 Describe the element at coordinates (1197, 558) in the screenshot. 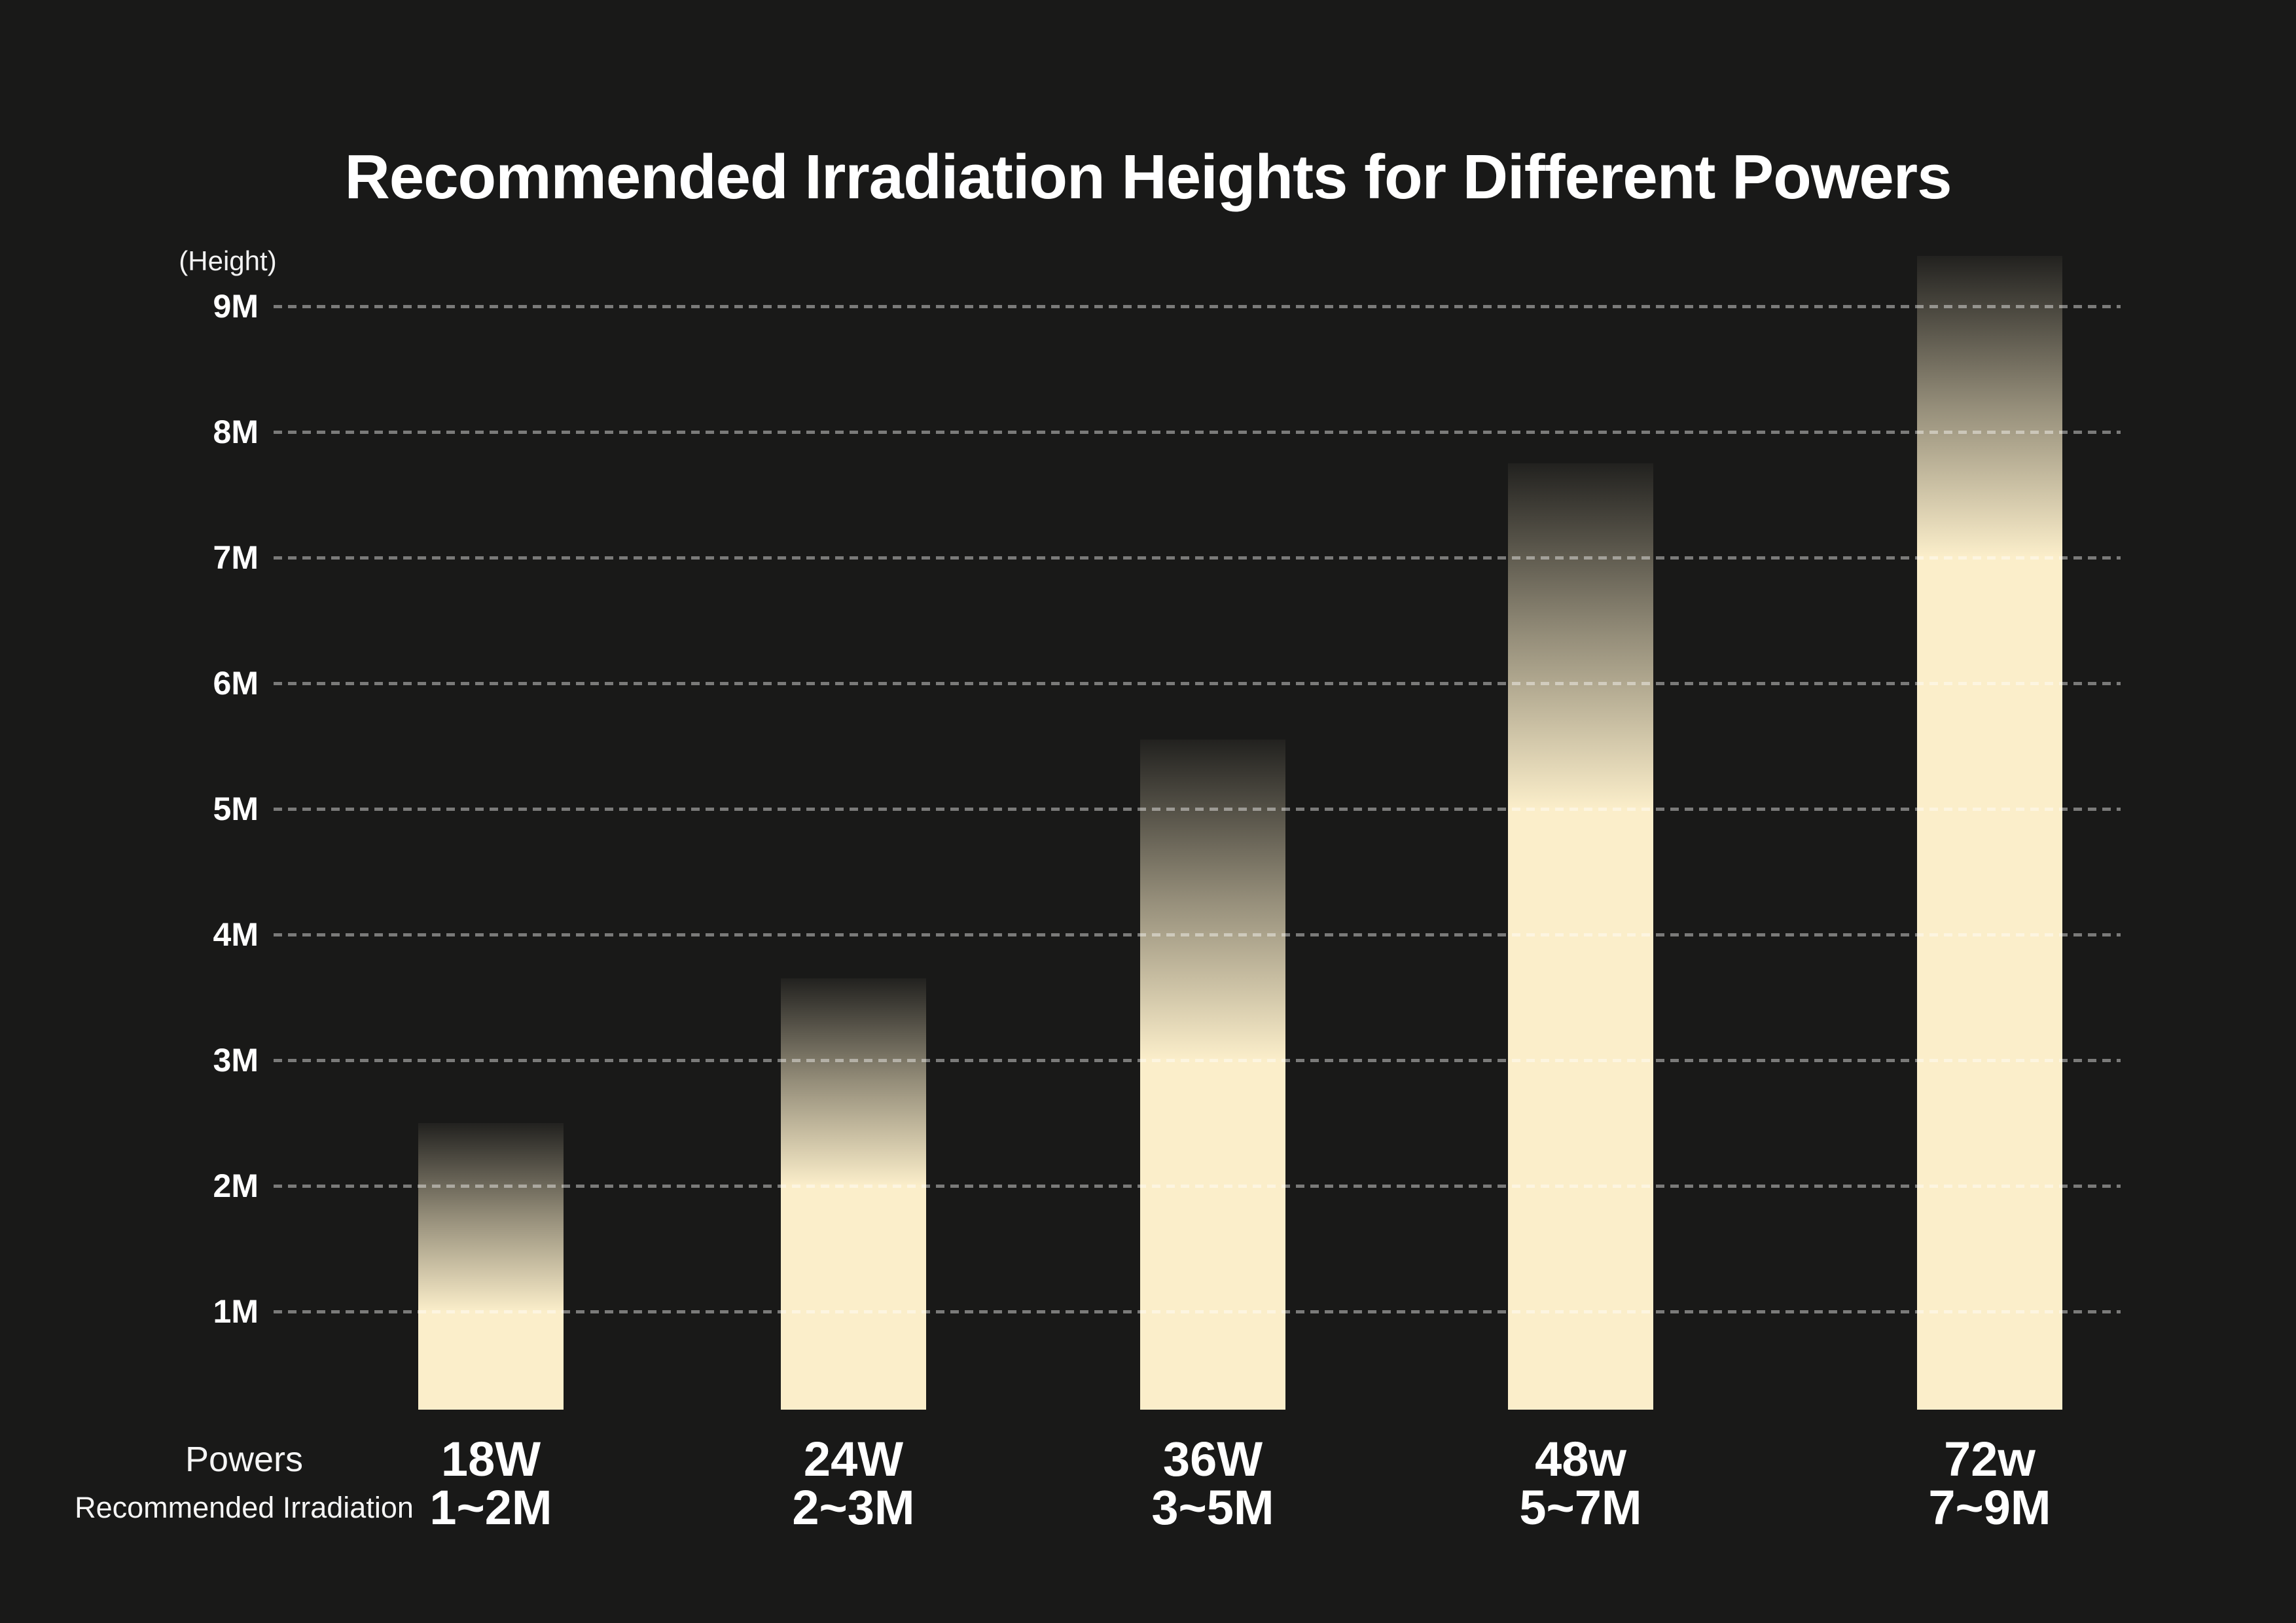

I see `gridline-7m` at that location.